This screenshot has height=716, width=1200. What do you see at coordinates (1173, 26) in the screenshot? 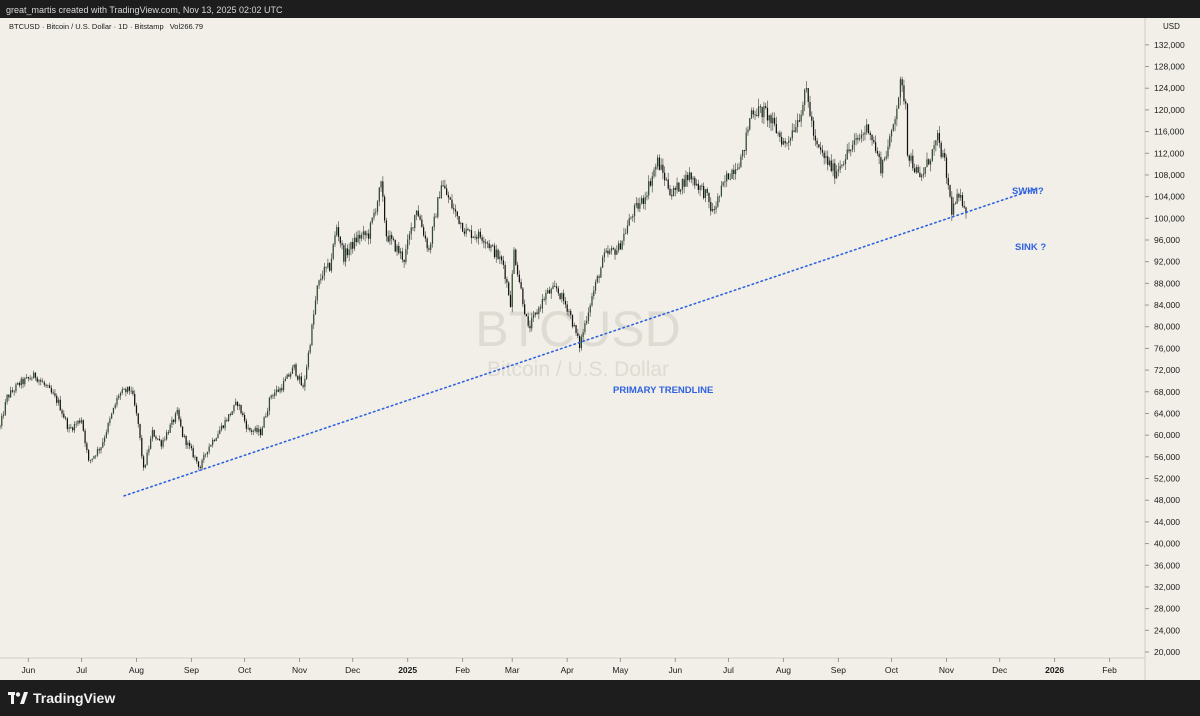
I see `currency-box` at bounding box center [1173, 26].